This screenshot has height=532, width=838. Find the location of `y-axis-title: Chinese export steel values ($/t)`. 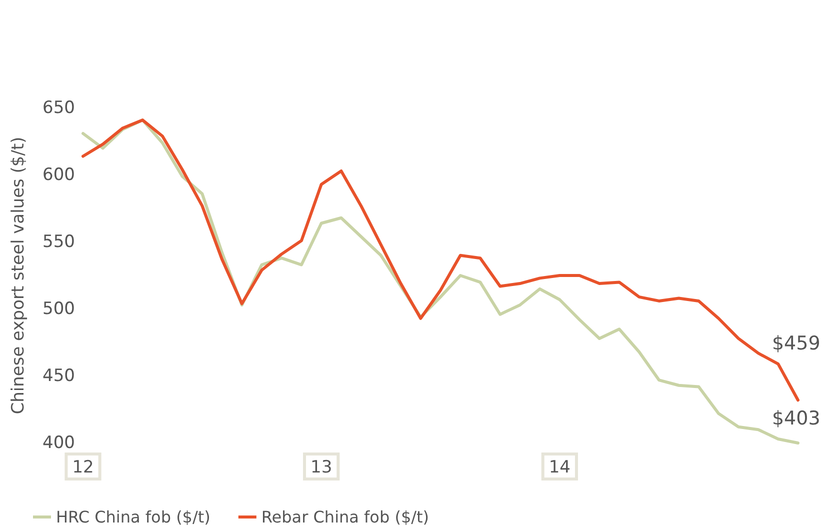

y-axis-title: Chinese export steel values ($/t) is located at coordinates (18, 275).